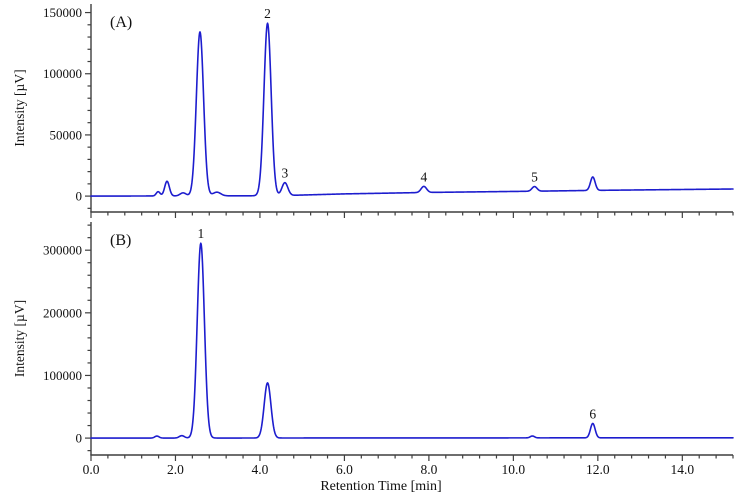 The image size is (750, 496). Describe the element at coordinates (62, 12) in the screenshot. I see `y-tick-label: 150000` at that location.